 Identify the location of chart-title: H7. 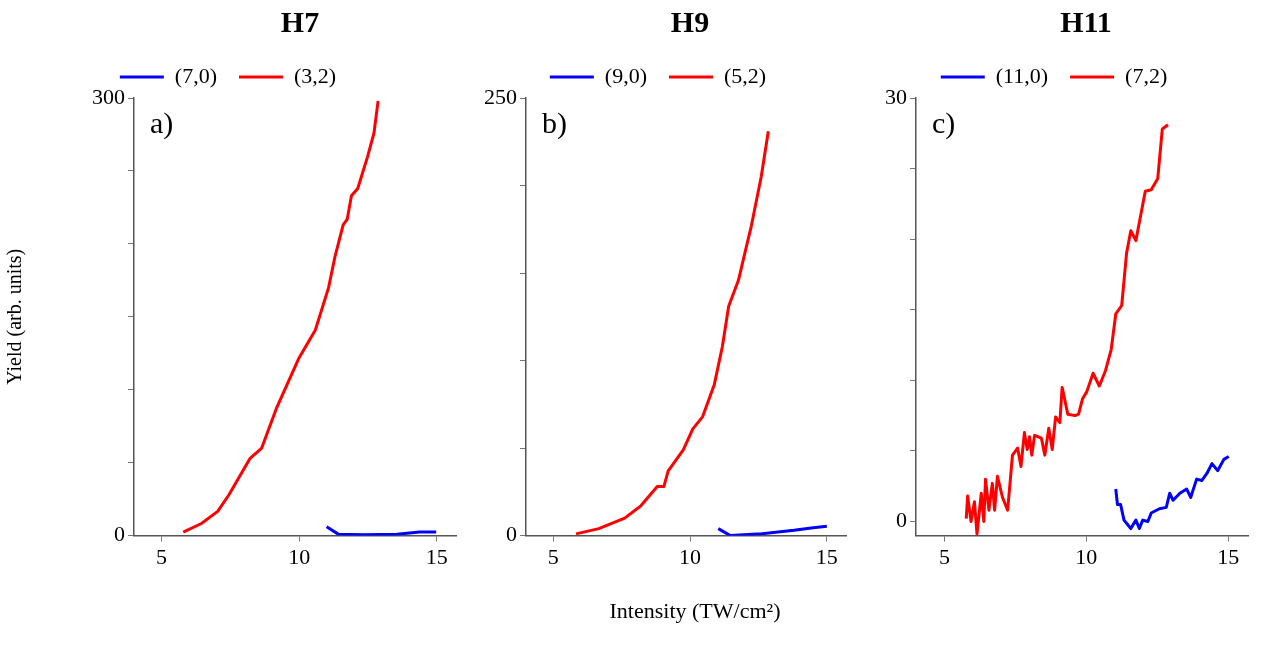
(300, 22).